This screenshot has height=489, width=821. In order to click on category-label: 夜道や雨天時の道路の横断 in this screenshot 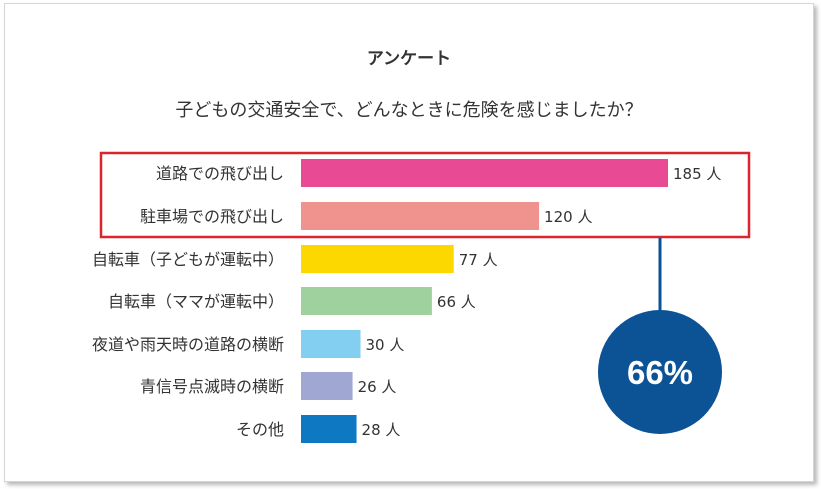, I will do `click(188, 344)`.